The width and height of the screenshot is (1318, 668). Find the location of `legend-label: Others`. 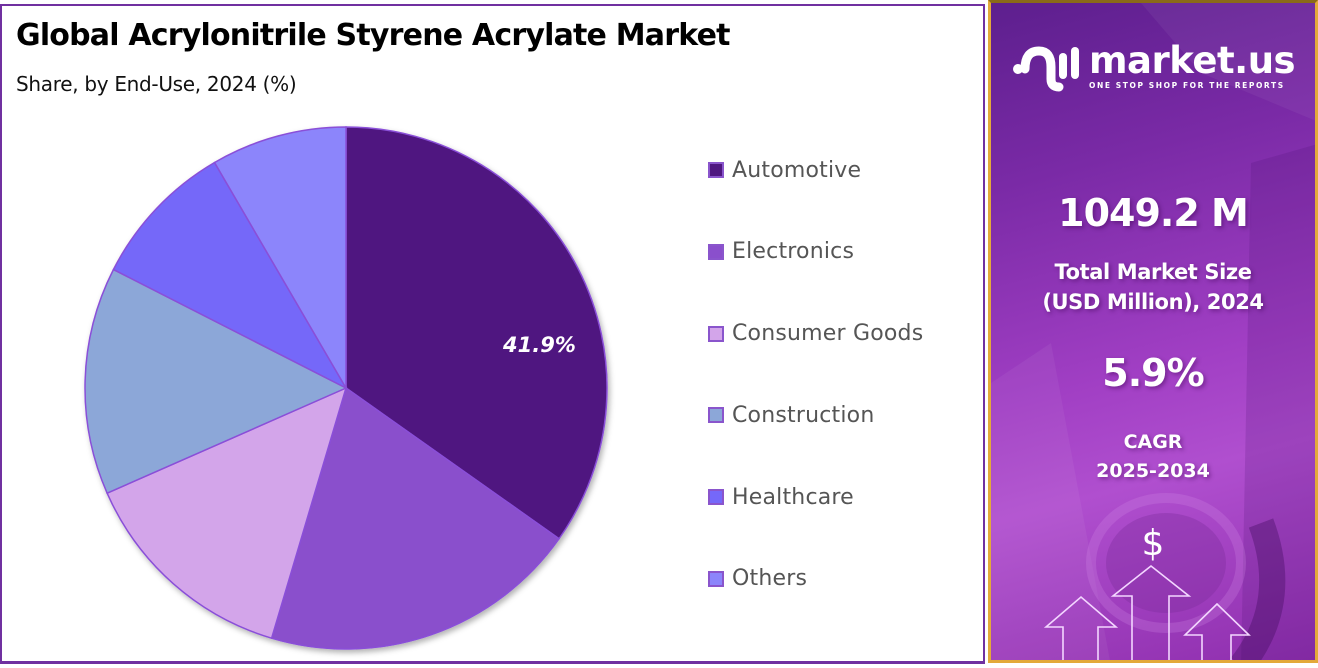

legend-label: Others is located at coordinates (770, 579).